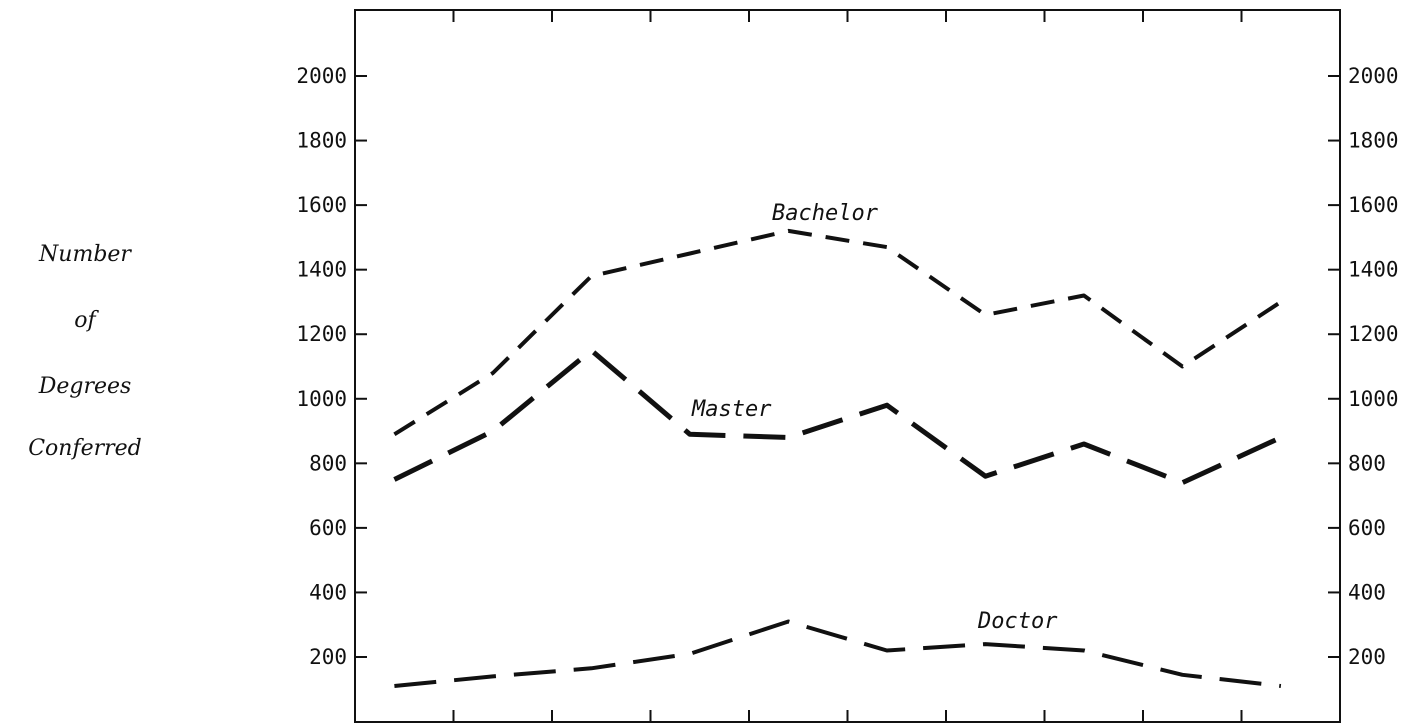 The width and height of the screenshot is (1419, 727). I want to click on series-line-master, so click(837, 416).